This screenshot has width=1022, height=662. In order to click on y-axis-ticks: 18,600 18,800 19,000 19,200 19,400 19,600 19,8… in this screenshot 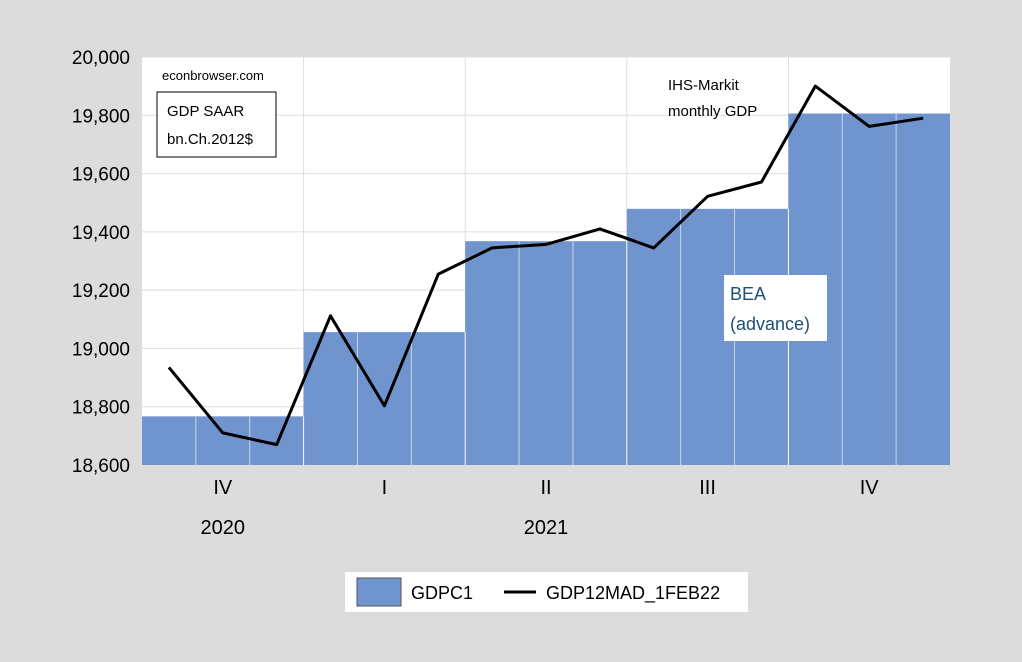, I will do `click(101, 262)`.